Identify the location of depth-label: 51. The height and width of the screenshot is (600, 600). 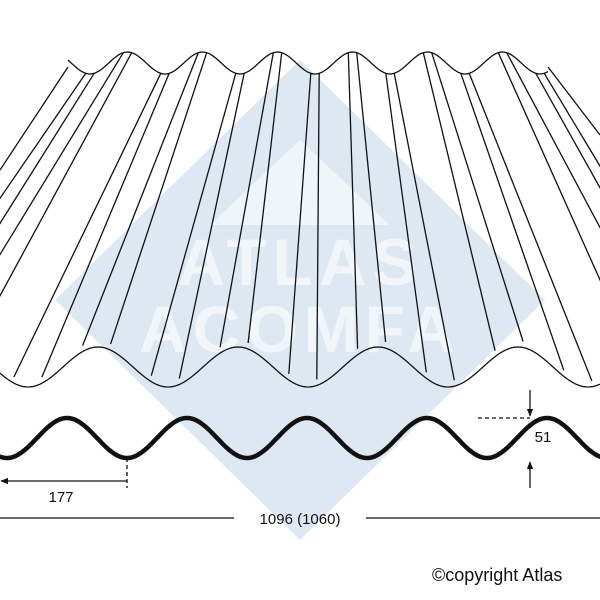
(543, 437).